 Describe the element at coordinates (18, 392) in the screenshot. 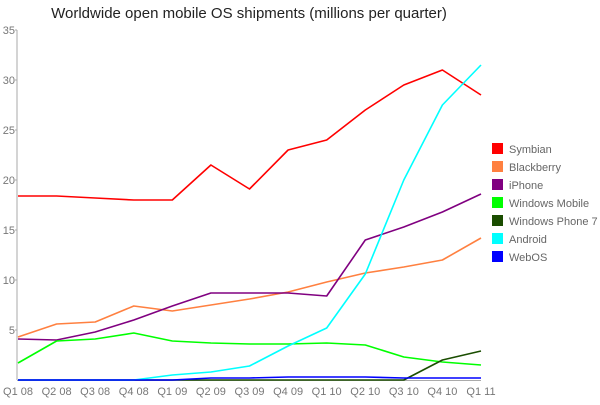

I see `x-tick-label: Q1 08` at that location.